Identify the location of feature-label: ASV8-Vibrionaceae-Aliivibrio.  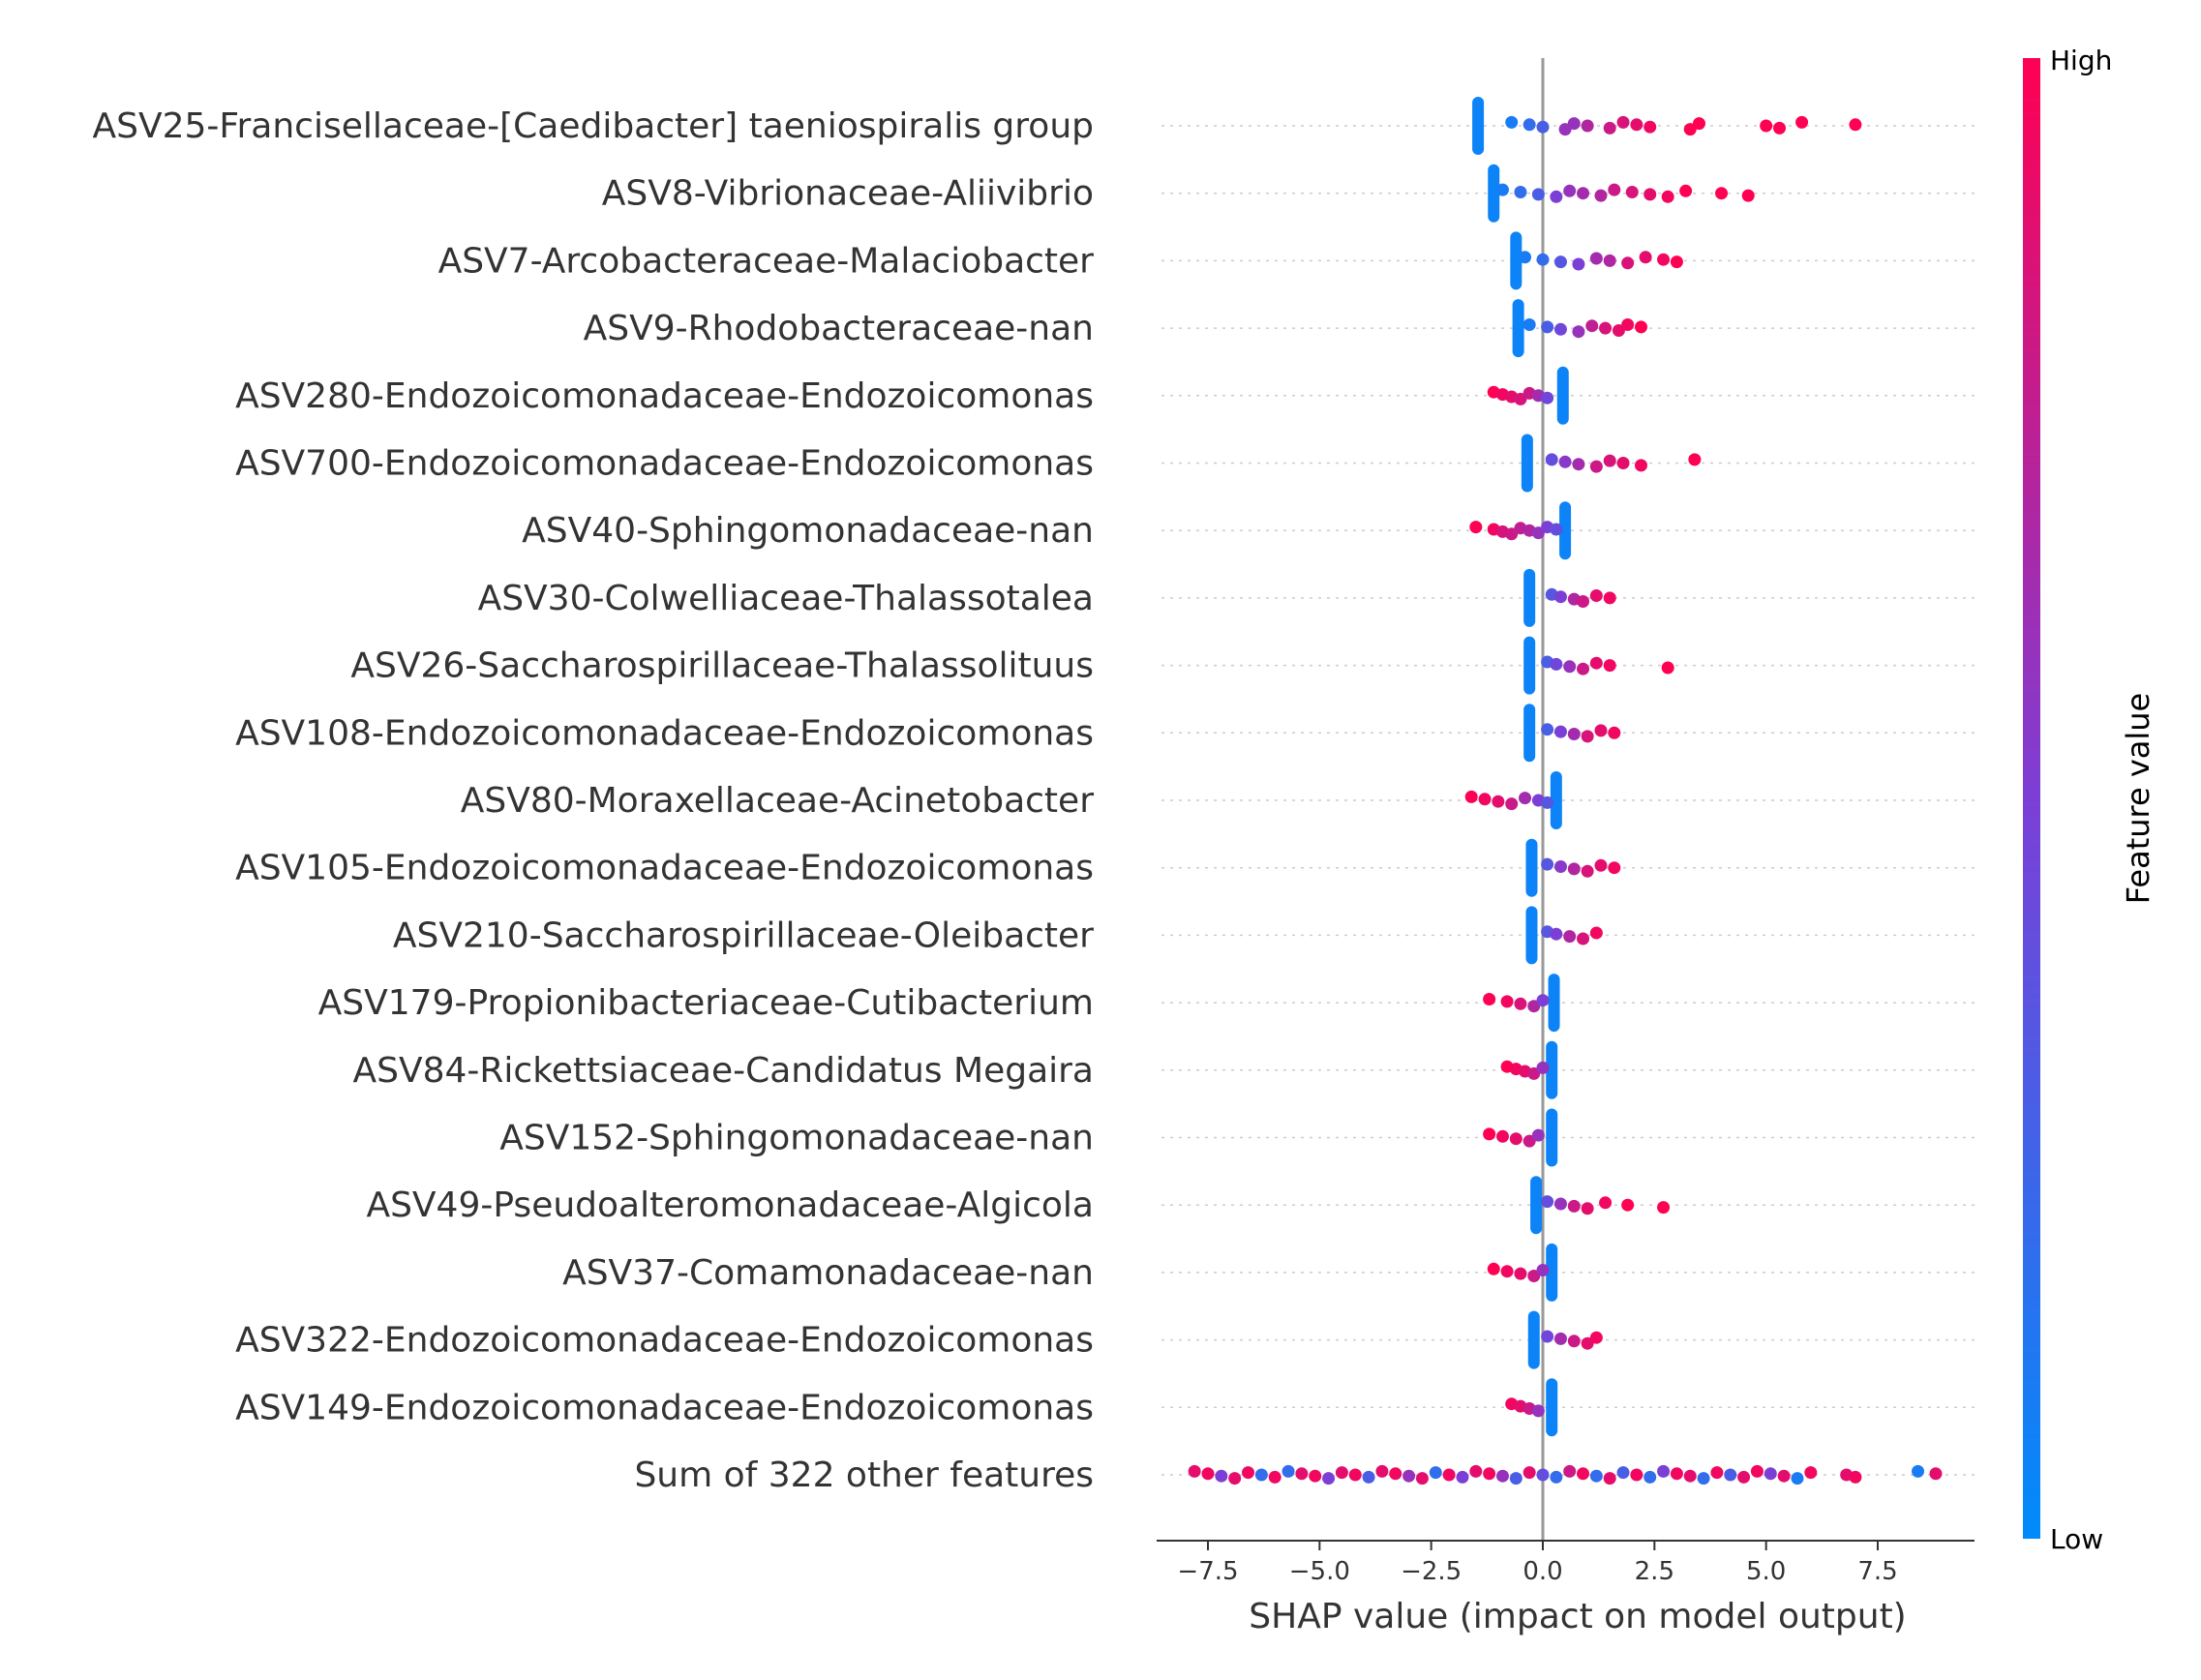
(848, 194).